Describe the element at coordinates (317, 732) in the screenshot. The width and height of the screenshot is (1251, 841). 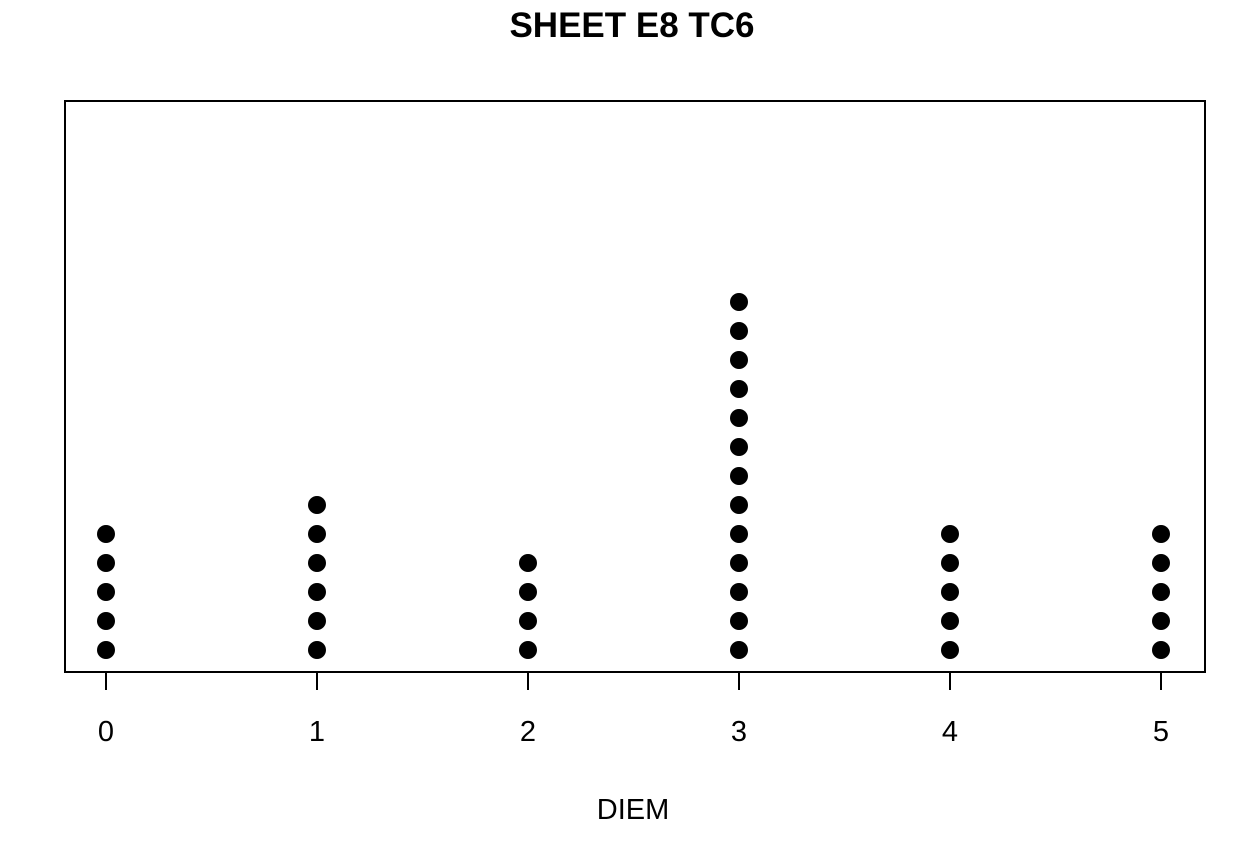
I see `x-tick-label: 1` at that location.